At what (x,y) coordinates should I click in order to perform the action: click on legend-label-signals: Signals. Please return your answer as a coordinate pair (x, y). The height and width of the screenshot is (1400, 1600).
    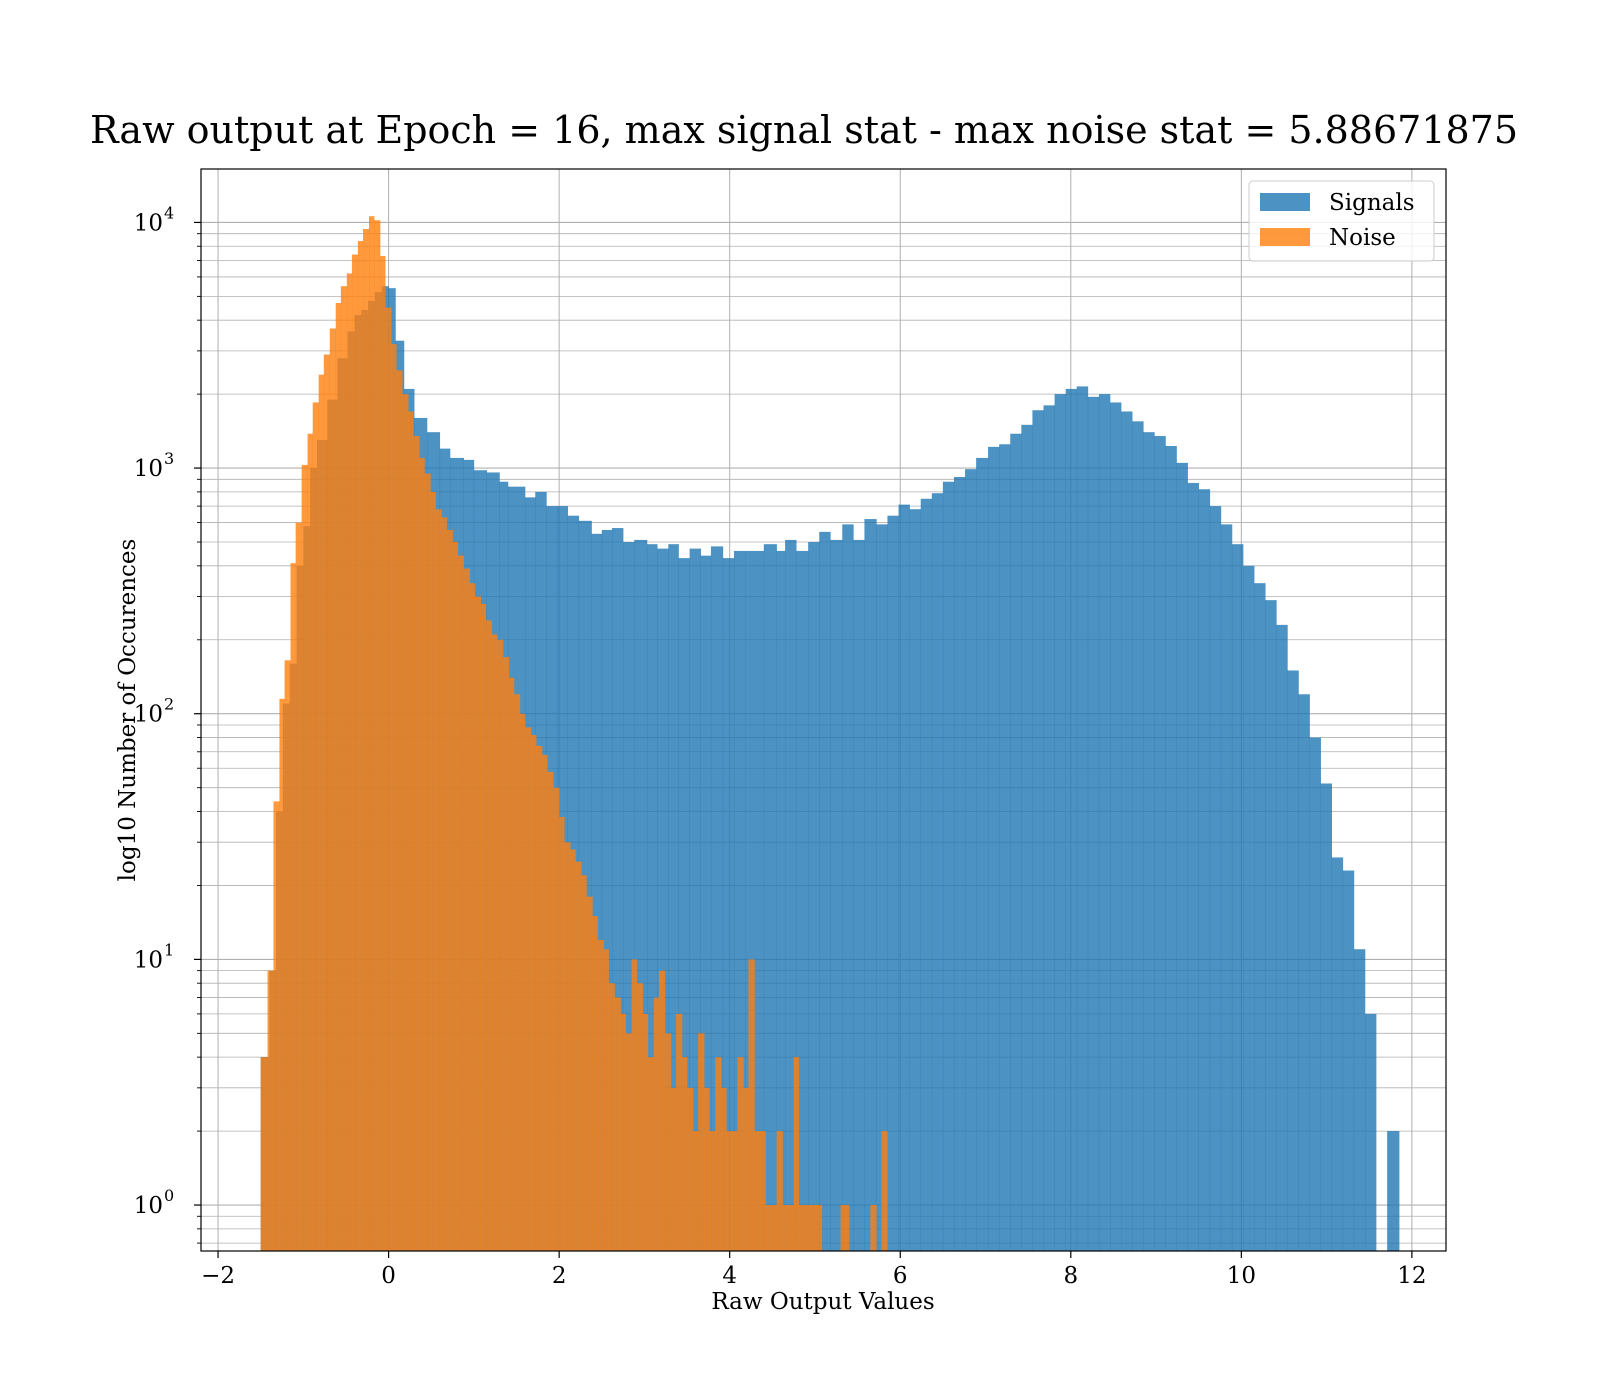
    Looking at the image, I should click on (1372, 203).